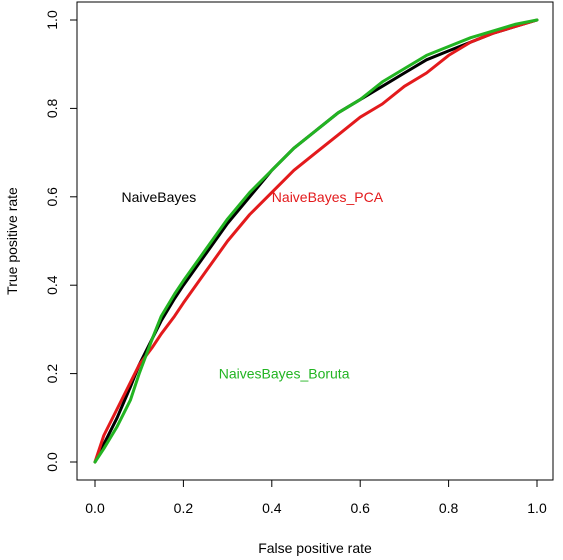  Describe the element at coordinates (316, 497) in the screenshot. I see `x-axis: 0.0 0.2 0.4 0.6 0.8 1.0` at that location.